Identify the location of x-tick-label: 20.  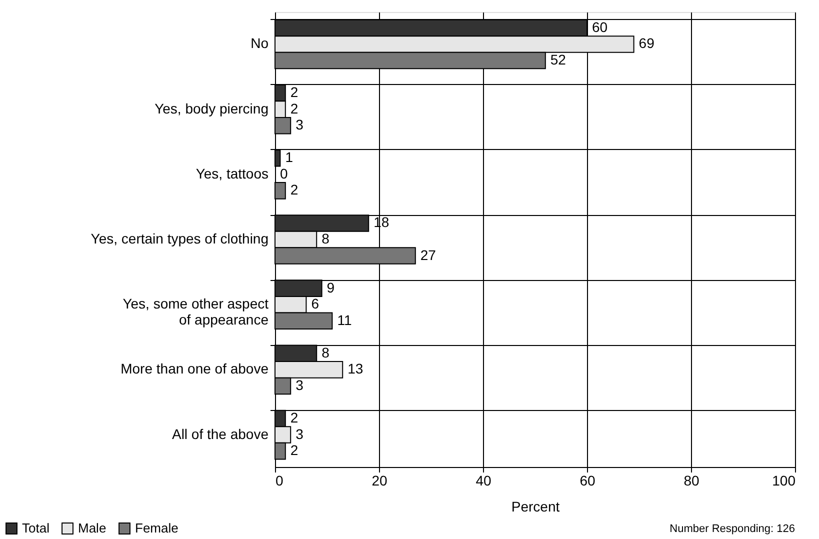
(380, 480).